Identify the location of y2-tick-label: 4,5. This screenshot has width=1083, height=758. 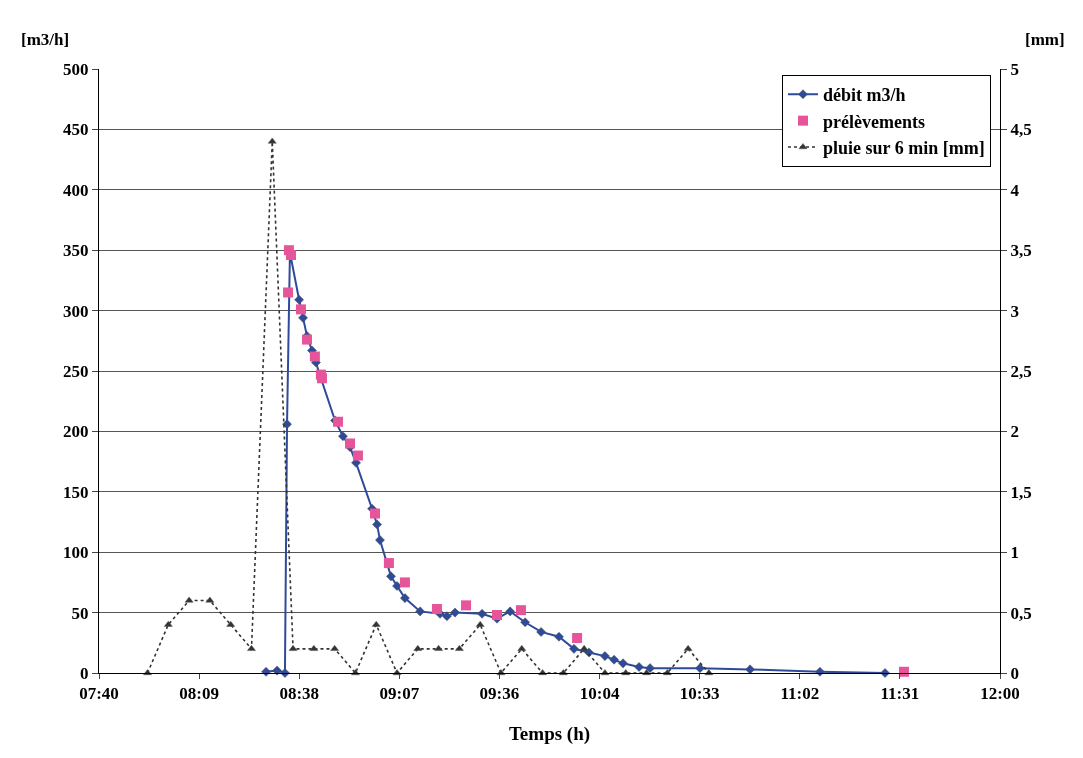
(1021, 130).